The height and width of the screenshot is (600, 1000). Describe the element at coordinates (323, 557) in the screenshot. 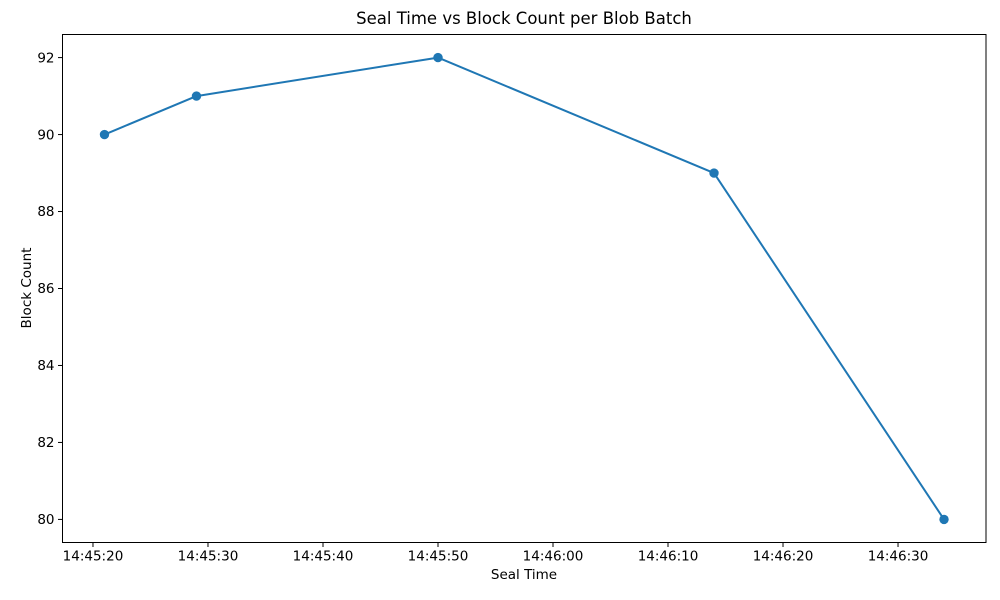

I see `x-tick-label: 14:45:40` at that location.